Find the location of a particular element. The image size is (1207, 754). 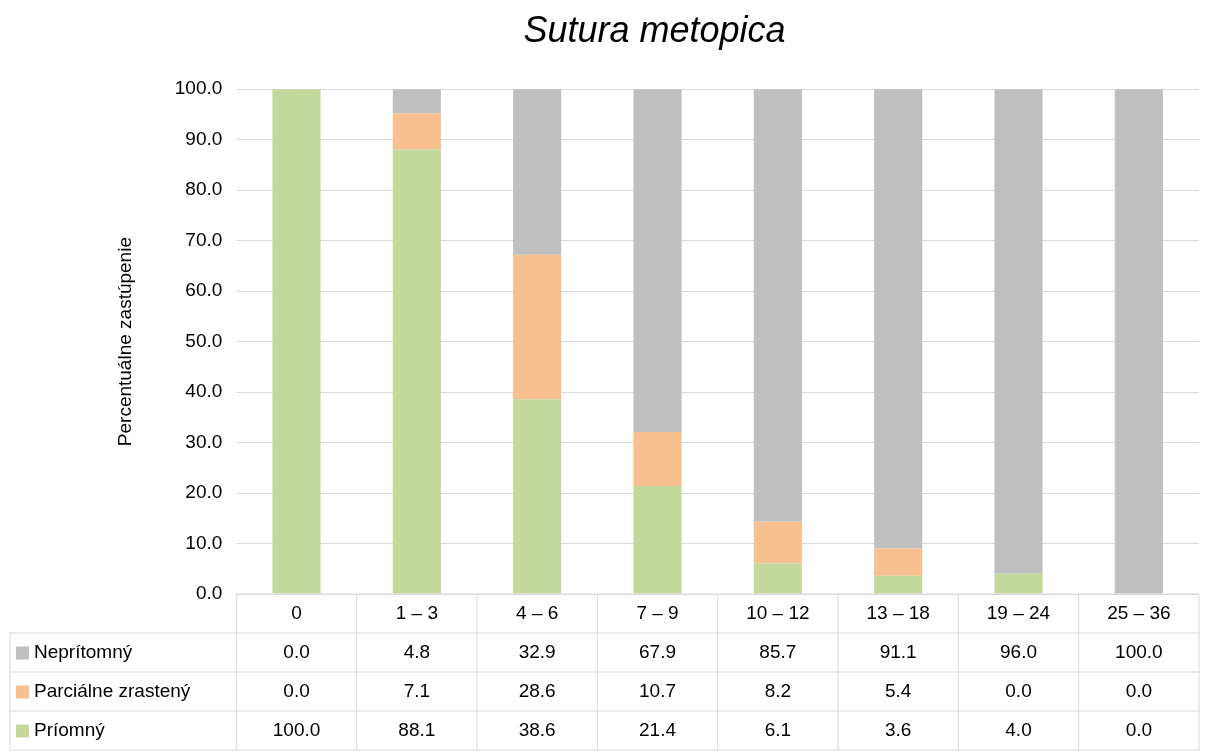

y-tick-label: 70.0 is located at coordinates (204, 239).